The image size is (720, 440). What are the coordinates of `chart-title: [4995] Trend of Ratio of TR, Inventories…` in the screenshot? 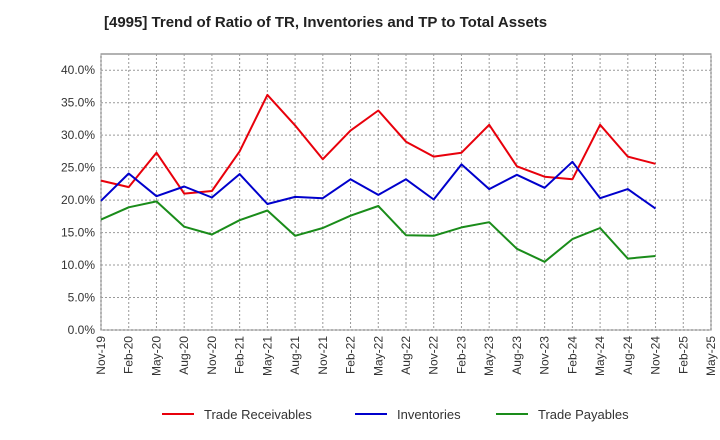 It's located at (326, 22).